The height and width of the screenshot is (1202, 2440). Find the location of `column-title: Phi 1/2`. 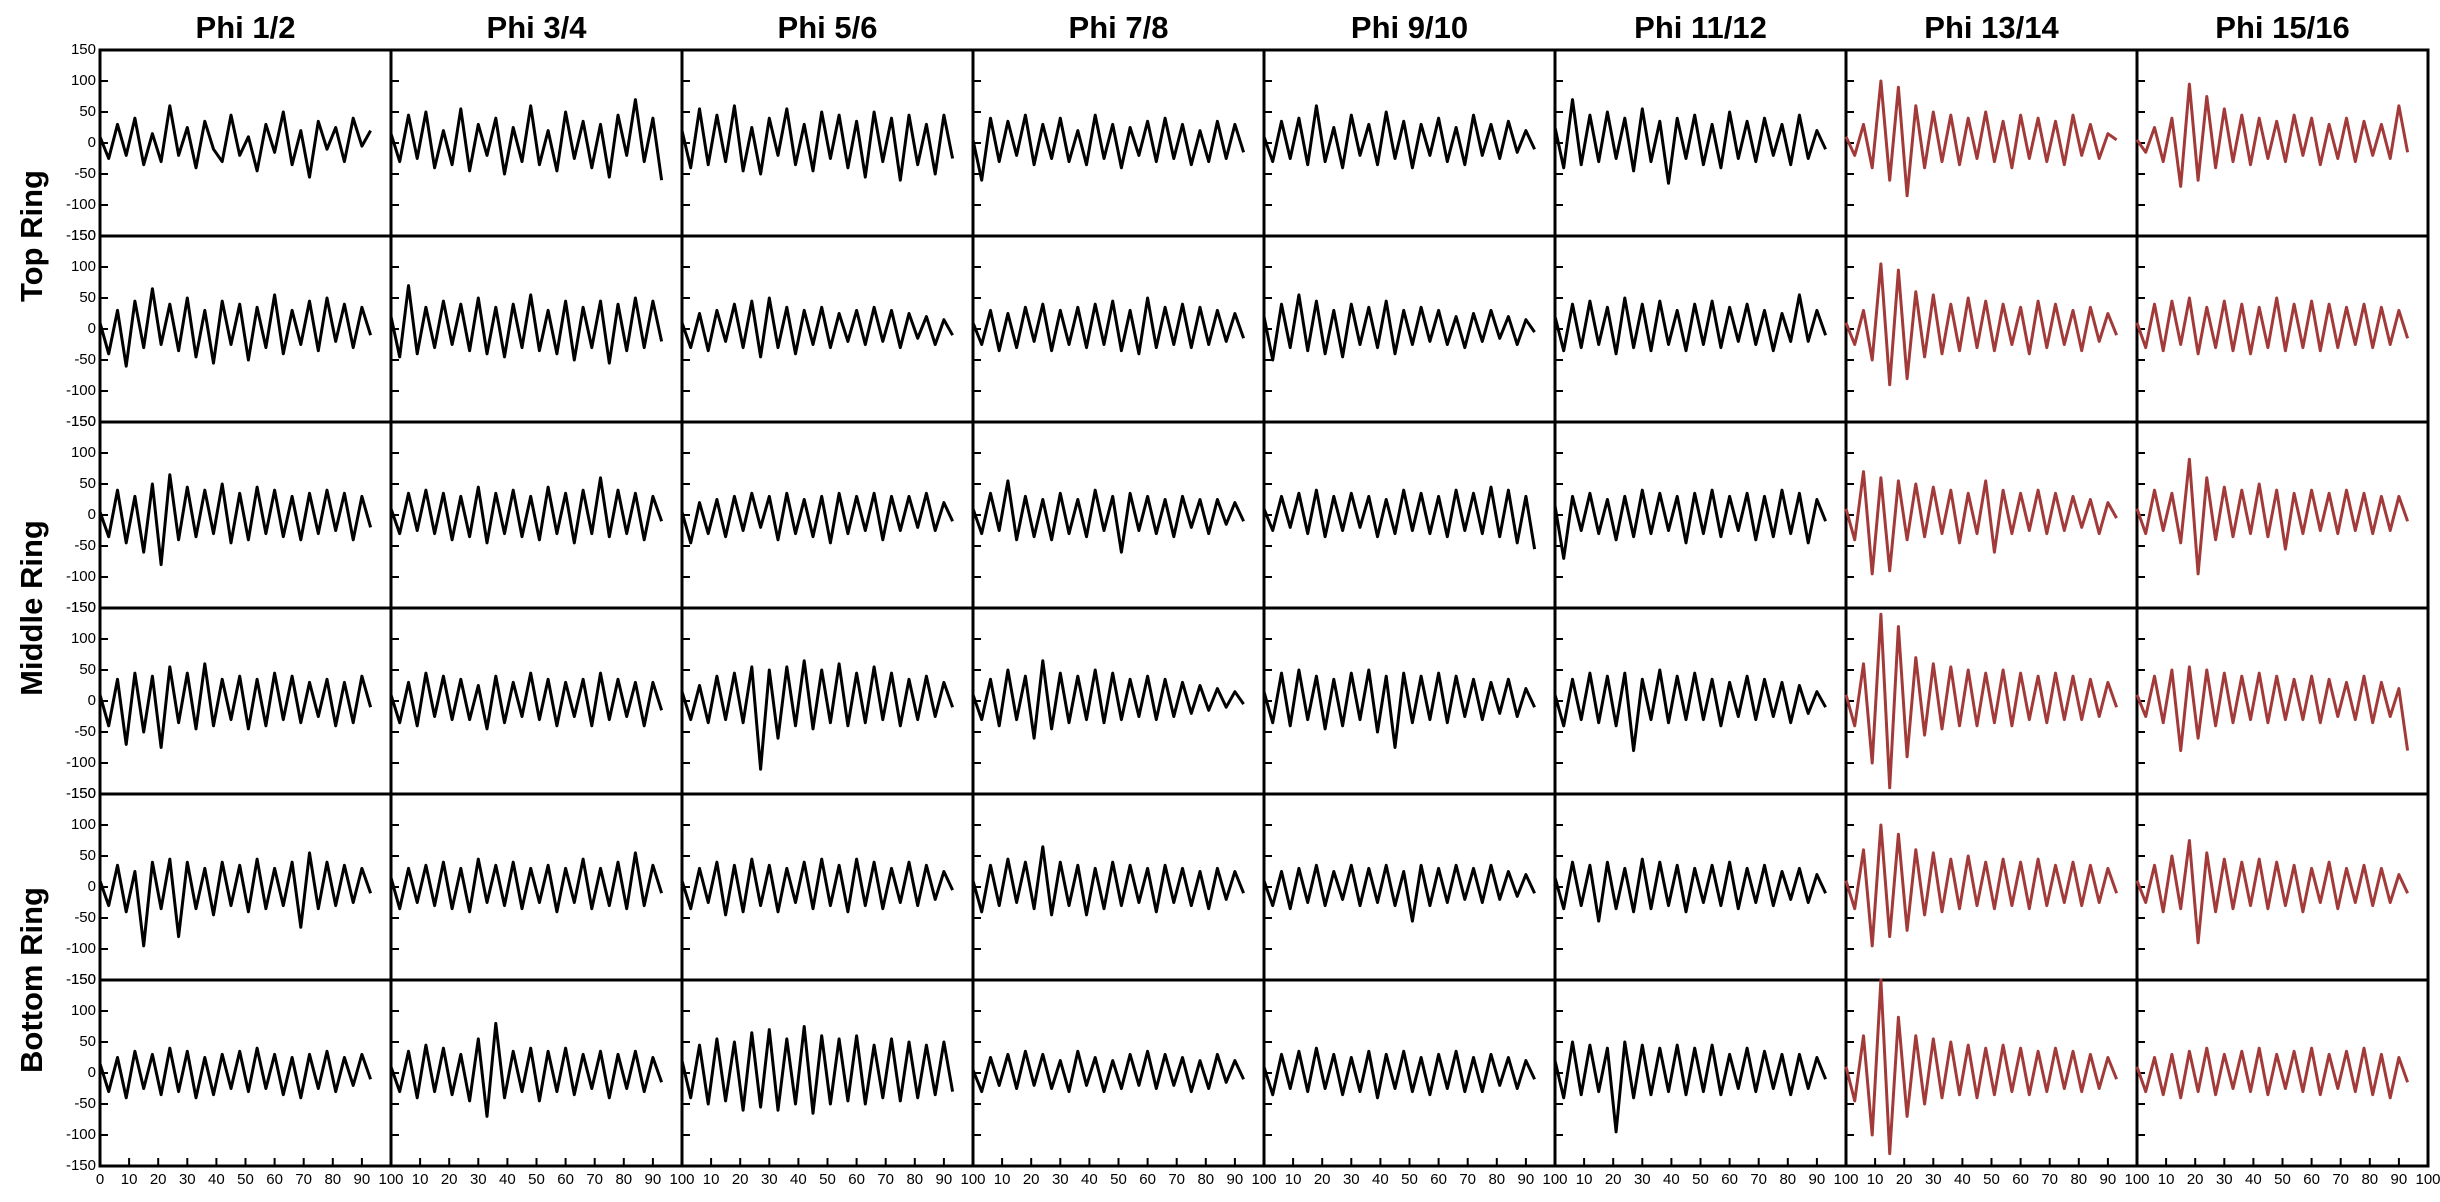

column-title: Phi 1/2 is located at coordinates (246, 27).